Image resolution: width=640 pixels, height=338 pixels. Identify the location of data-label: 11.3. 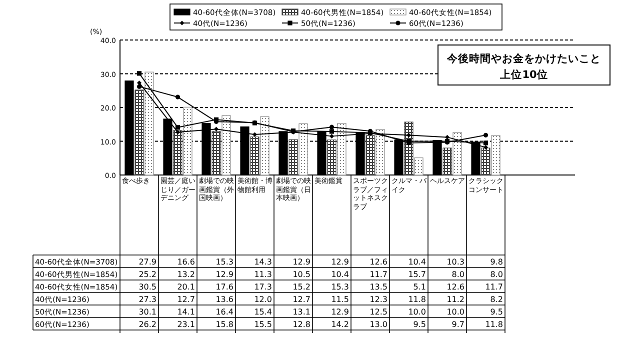
(263, 274).